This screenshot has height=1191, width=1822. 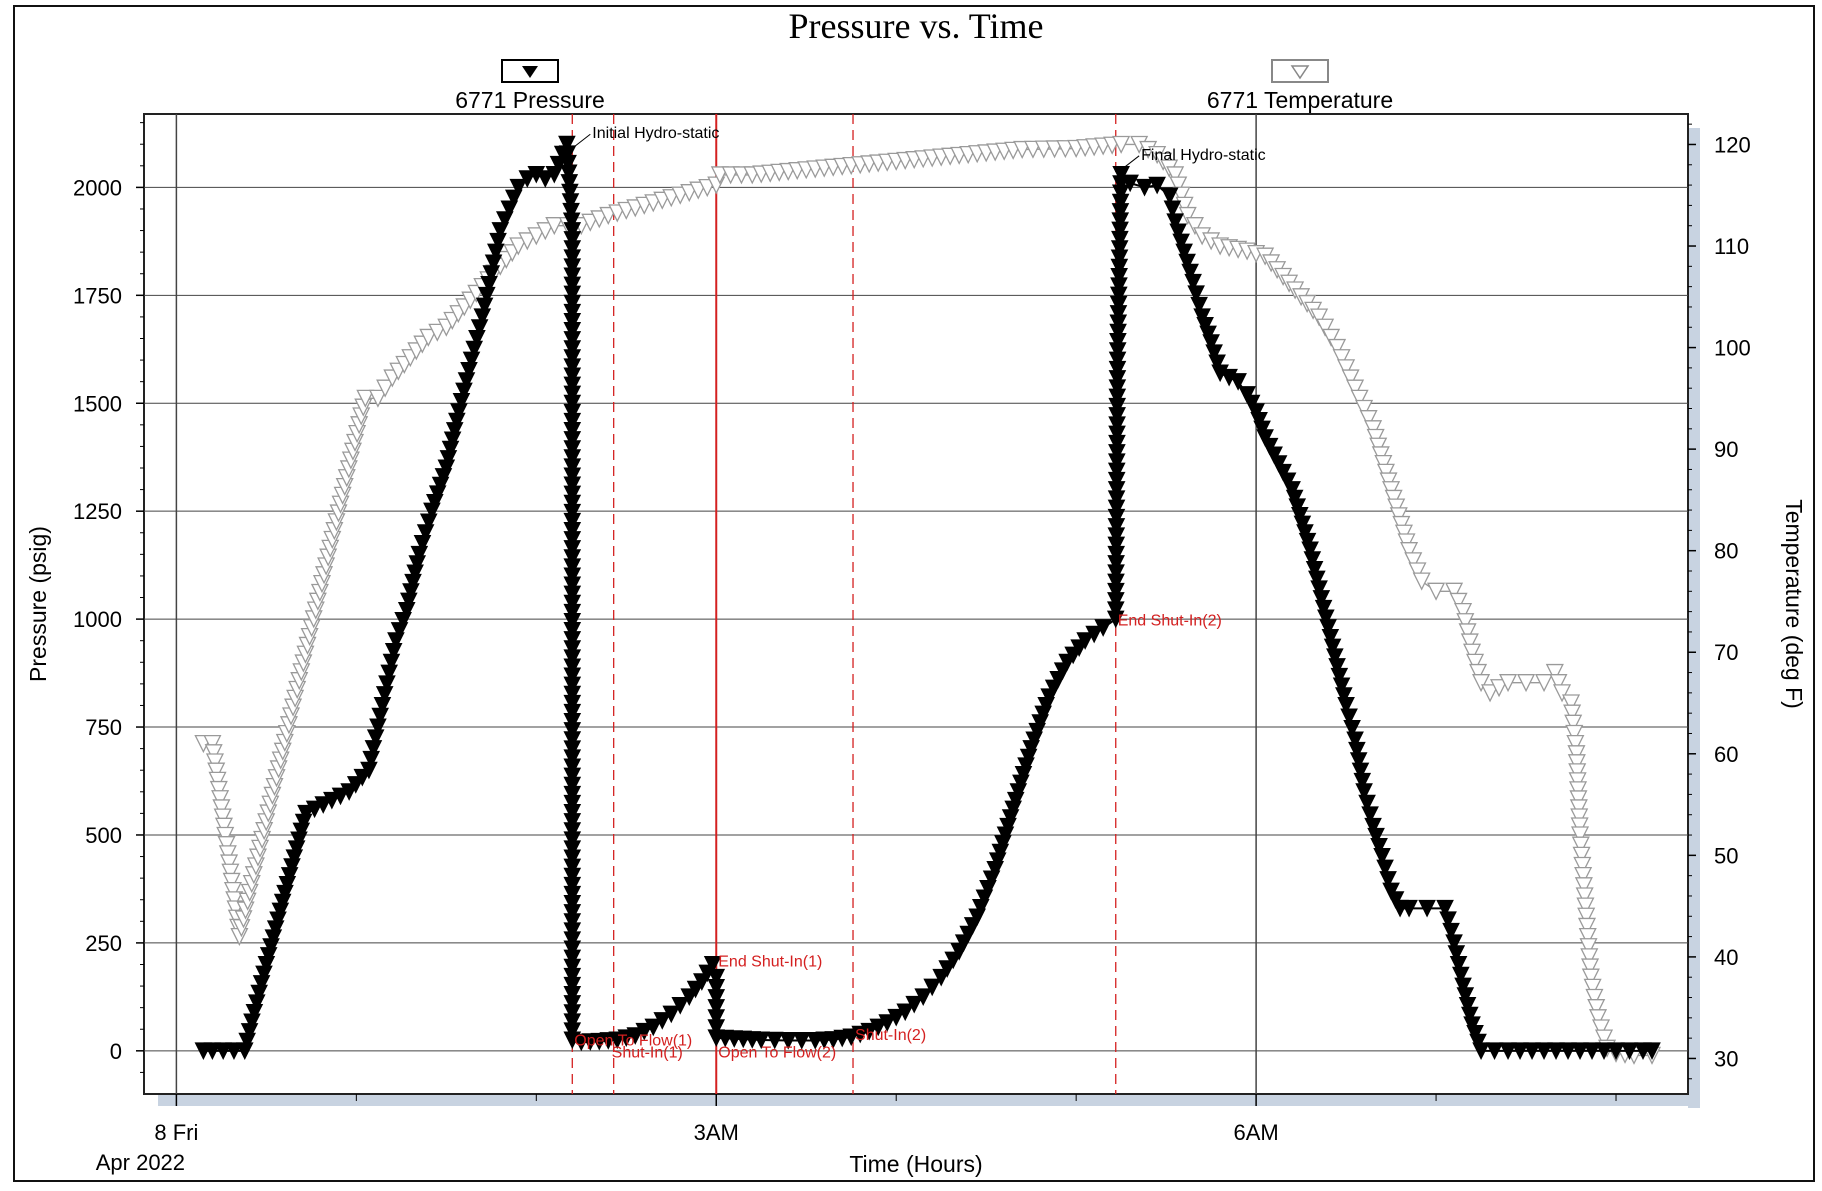 What do you see at coordinates (103, 943) in the screenshot?
I see `y-left-tick-label: 250` at bounding box center [103, 943].